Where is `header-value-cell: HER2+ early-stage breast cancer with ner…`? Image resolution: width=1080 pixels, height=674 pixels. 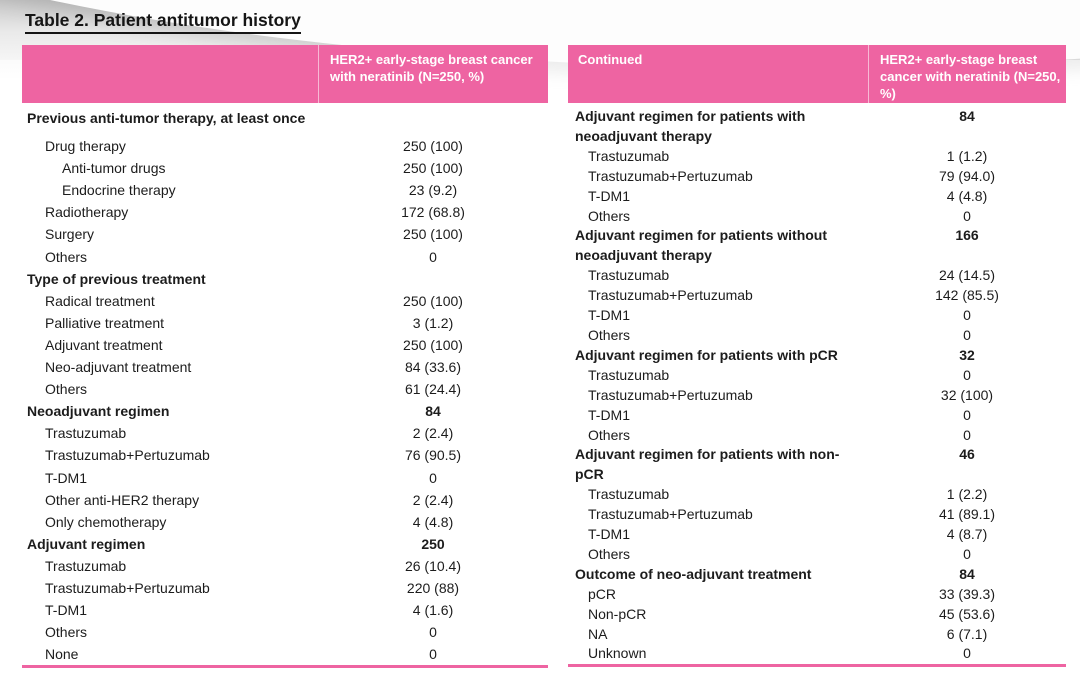
header-value-cell: HER2+ early-stage breast cancer with ner… is located at coordinates (967, 74).